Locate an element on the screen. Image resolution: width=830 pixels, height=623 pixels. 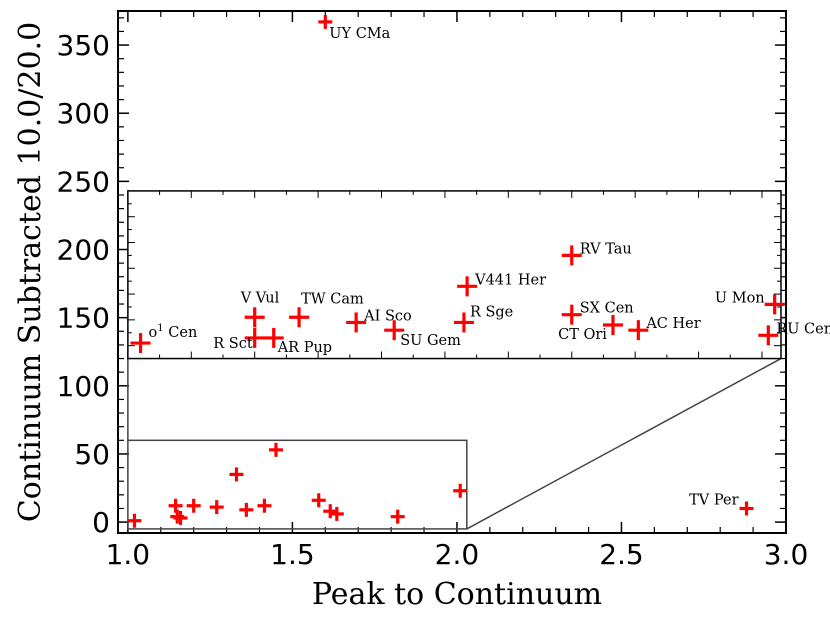
inset-point-label: V Vul is located at coordinates (260, 298).